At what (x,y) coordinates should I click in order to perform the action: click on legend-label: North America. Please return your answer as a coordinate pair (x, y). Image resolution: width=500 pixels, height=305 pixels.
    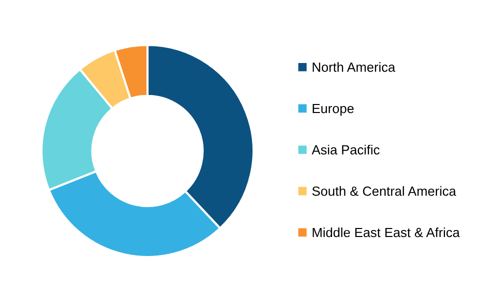
    Looking at the image, I should click on (354, 67).